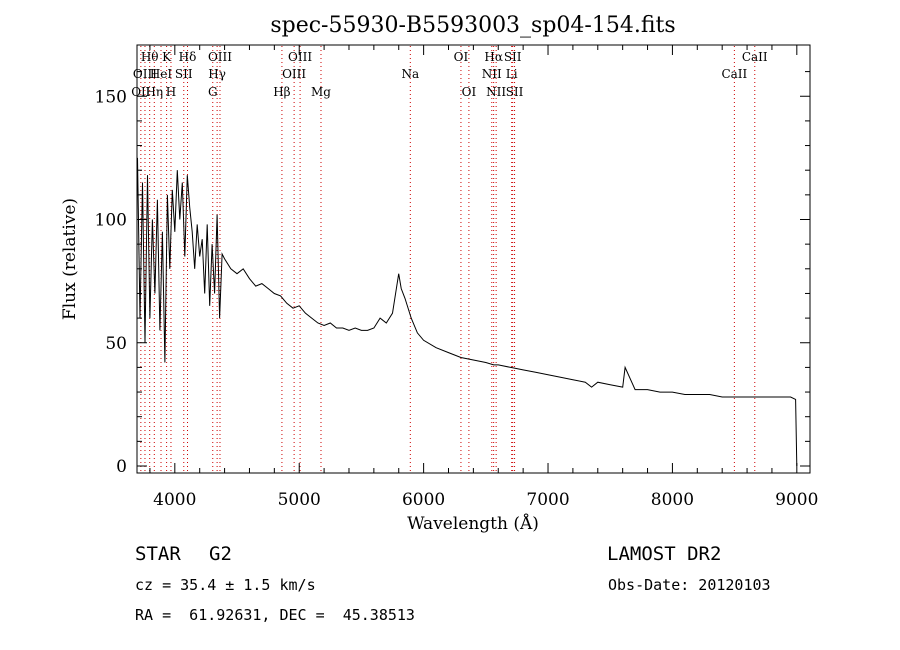 The width and height of the screenshot is (900, 650). What do you see at coordinates (121, 467) in the screenshot?
I see `y-tick-label: 0` at bounding box center [121, 467].